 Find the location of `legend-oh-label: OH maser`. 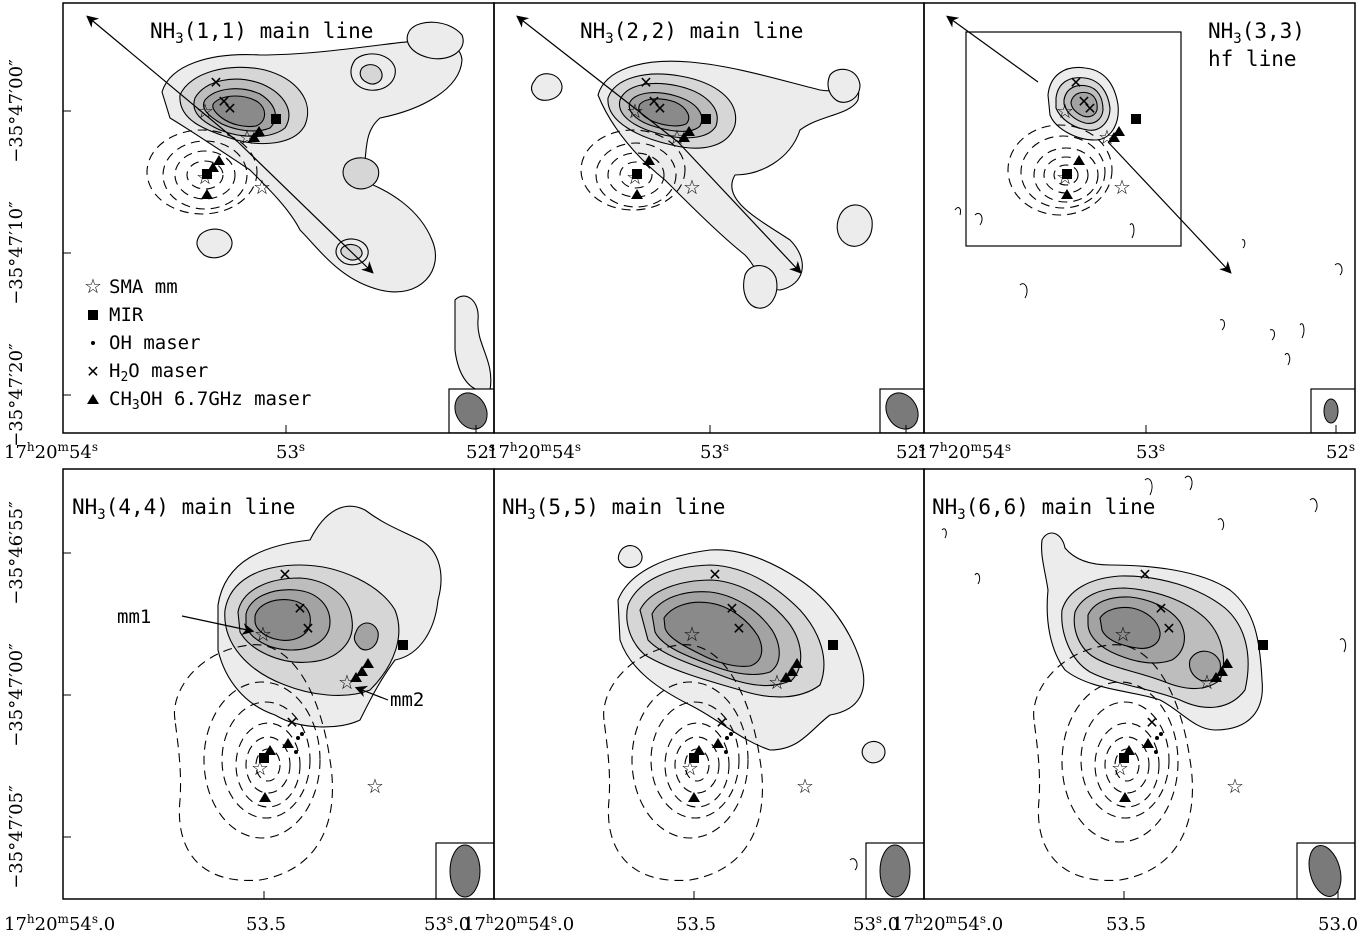

legend-oh-label: OH maser is located at coordinates (155, 343).